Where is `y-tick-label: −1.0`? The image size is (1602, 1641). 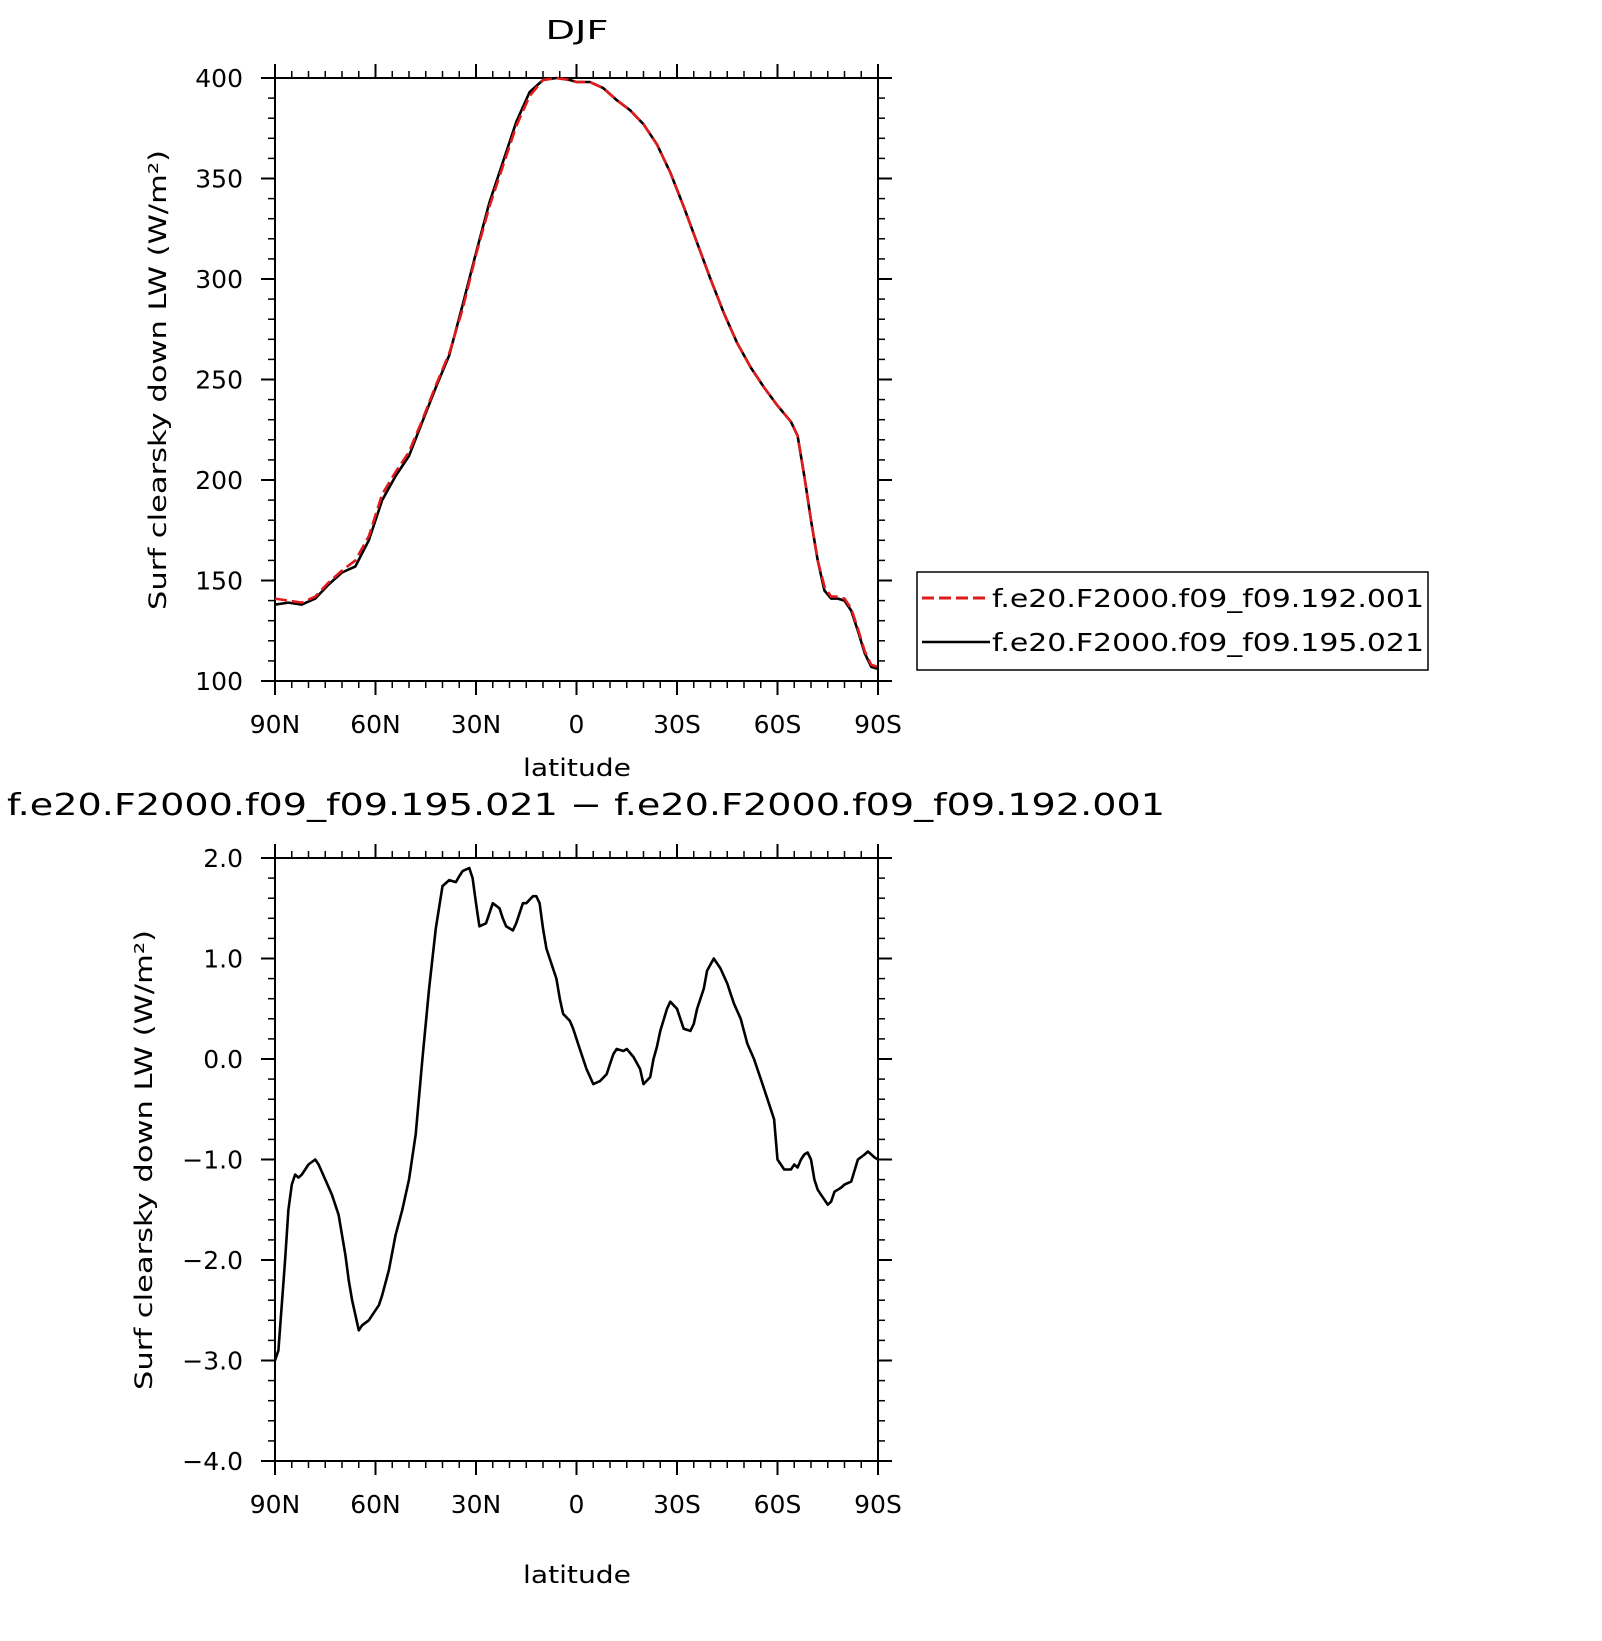
y-tick-label: −1.0 is located at coordinates (212, 1160).